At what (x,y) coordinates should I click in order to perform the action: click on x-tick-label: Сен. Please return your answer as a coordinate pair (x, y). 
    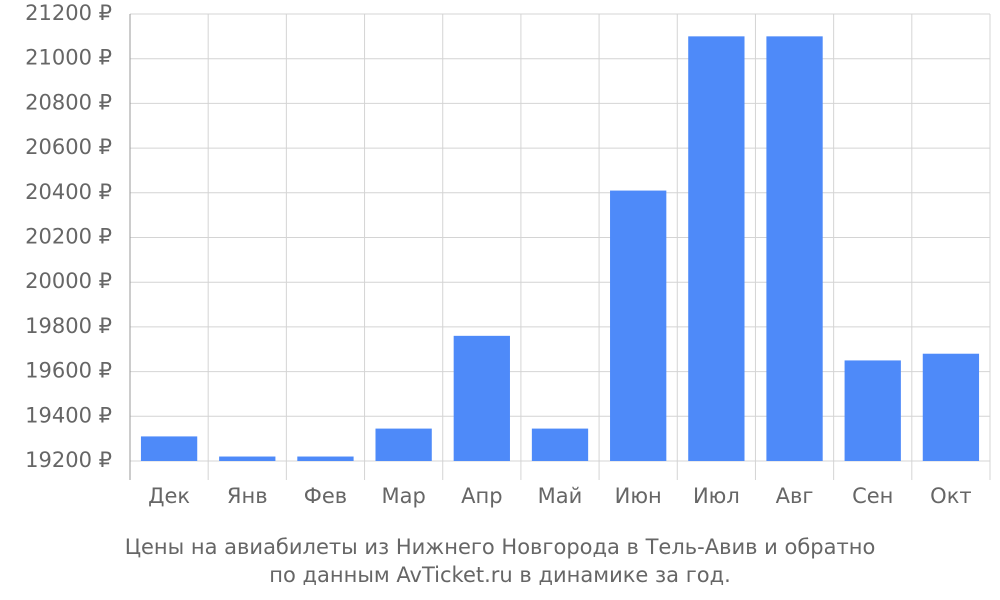
    Looking at the image, I should click on (872, 496).